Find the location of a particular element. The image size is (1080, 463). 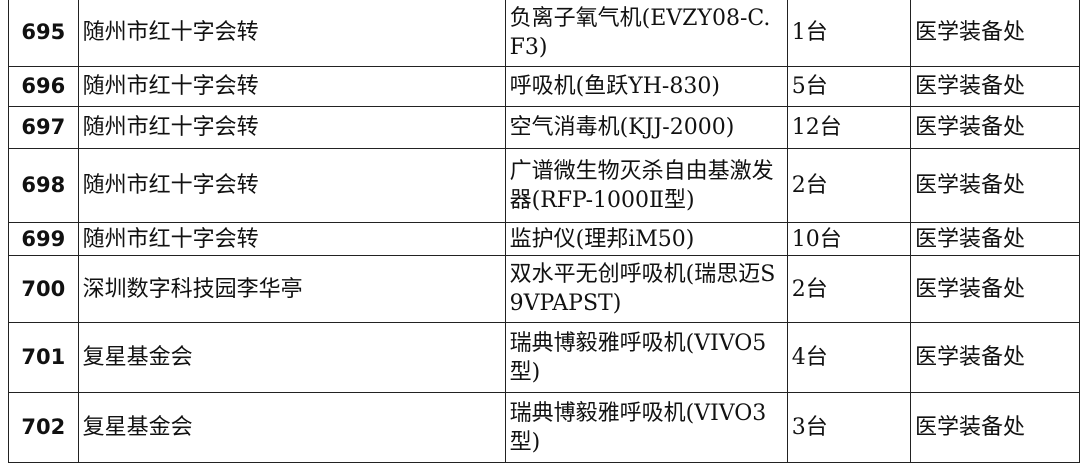

item-cell: 瑞典博毅雅呼吸机(VIVO5型) is located at coordinates (646, 357).